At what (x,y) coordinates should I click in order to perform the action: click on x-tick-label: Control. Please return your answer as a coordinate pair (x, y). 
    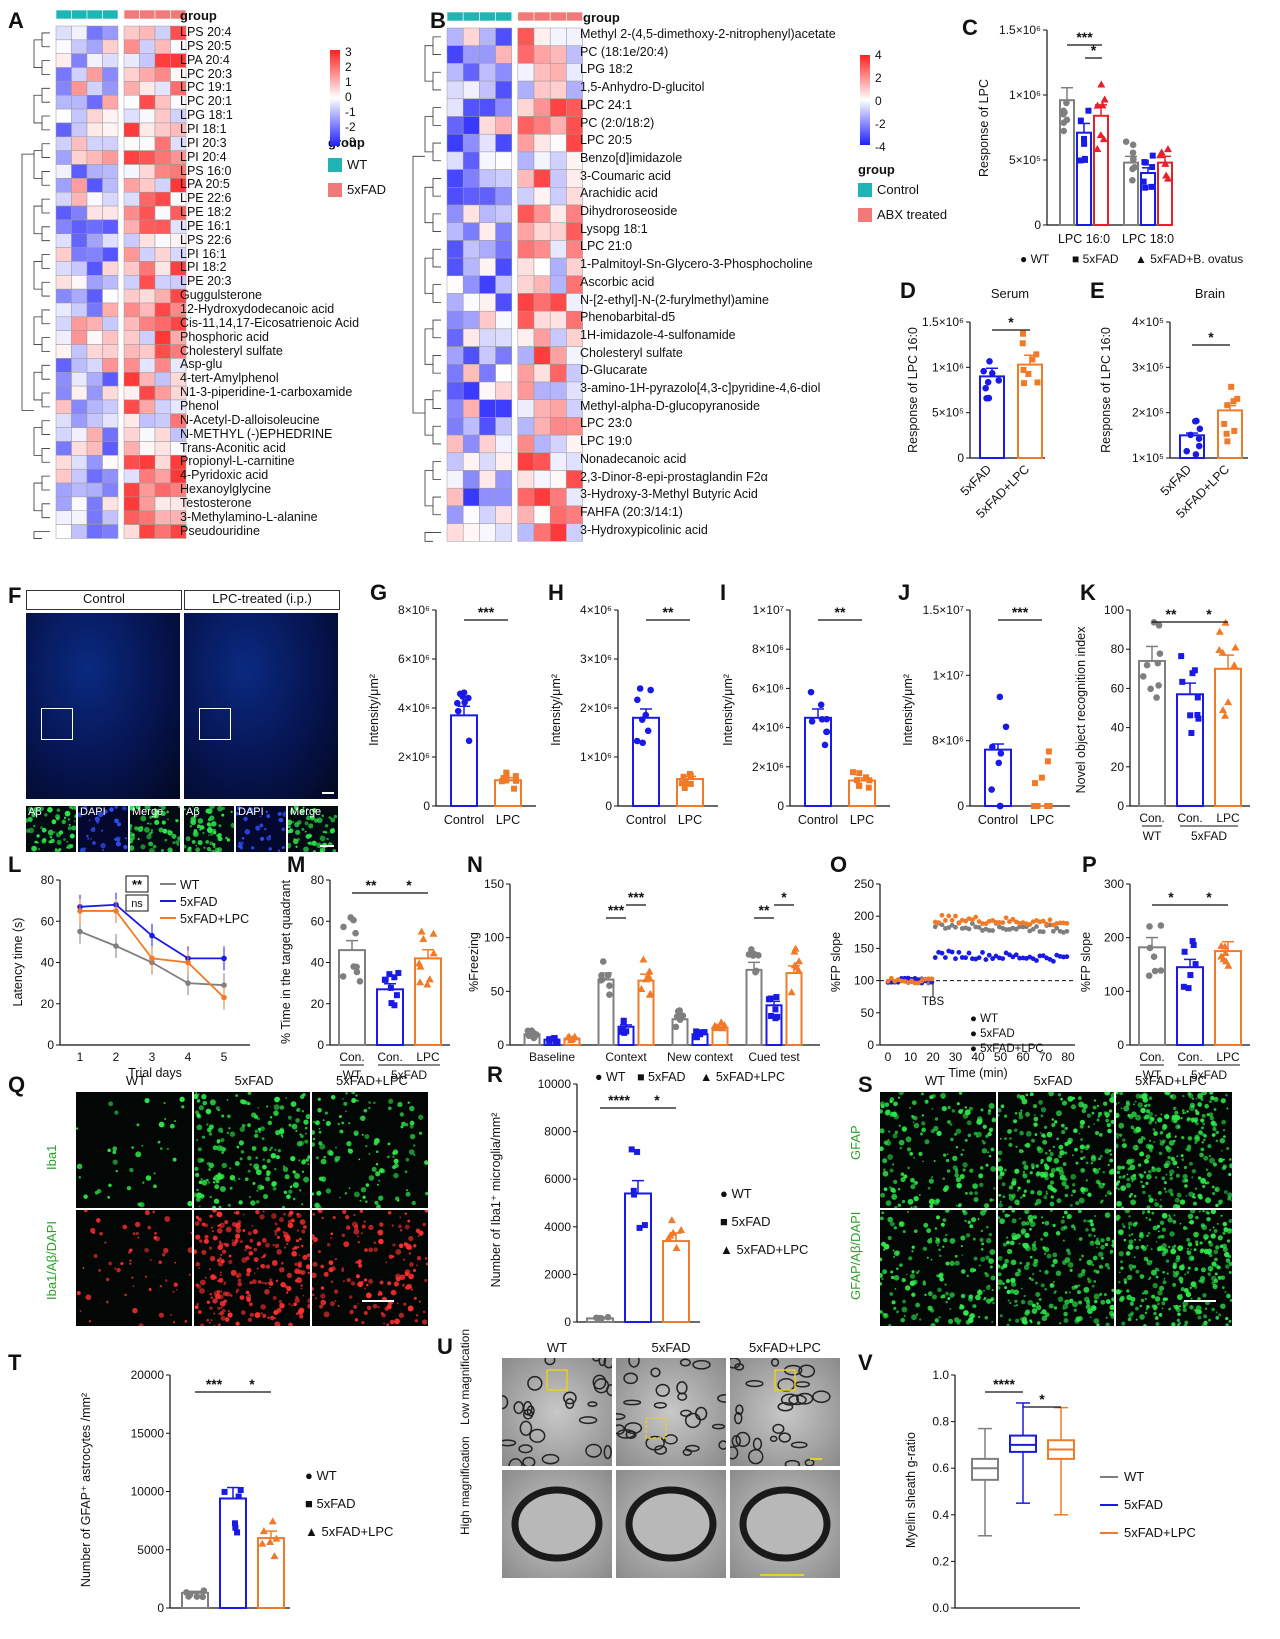
    Looking at the image, I should click on (646, 820).